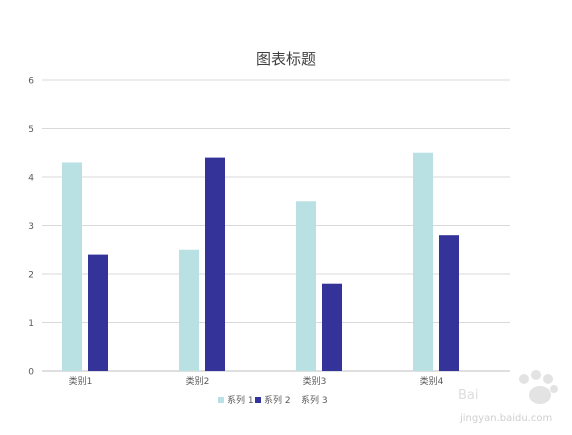 The height and width of the screenshot is (435, 572). What do you see at coordinates (31, 276) in the screenshot?
I see `y-tick-label: 2` at bounding box center [31, 276].